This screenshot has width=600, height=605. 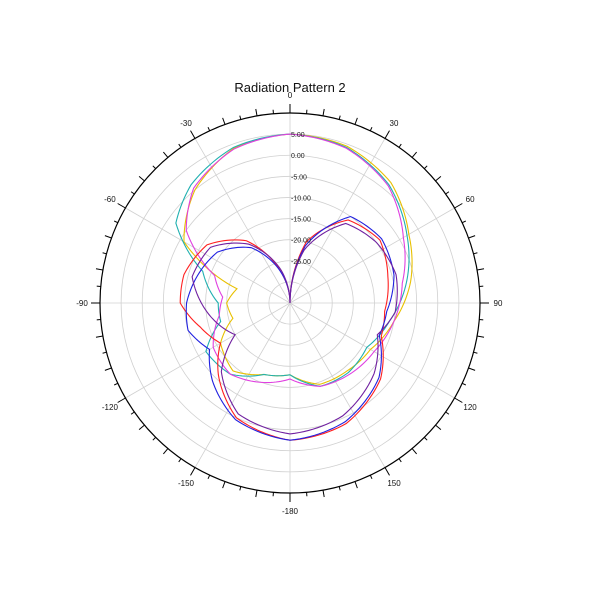 I want to click on angle-label: -120, so click(x=110, y=407).